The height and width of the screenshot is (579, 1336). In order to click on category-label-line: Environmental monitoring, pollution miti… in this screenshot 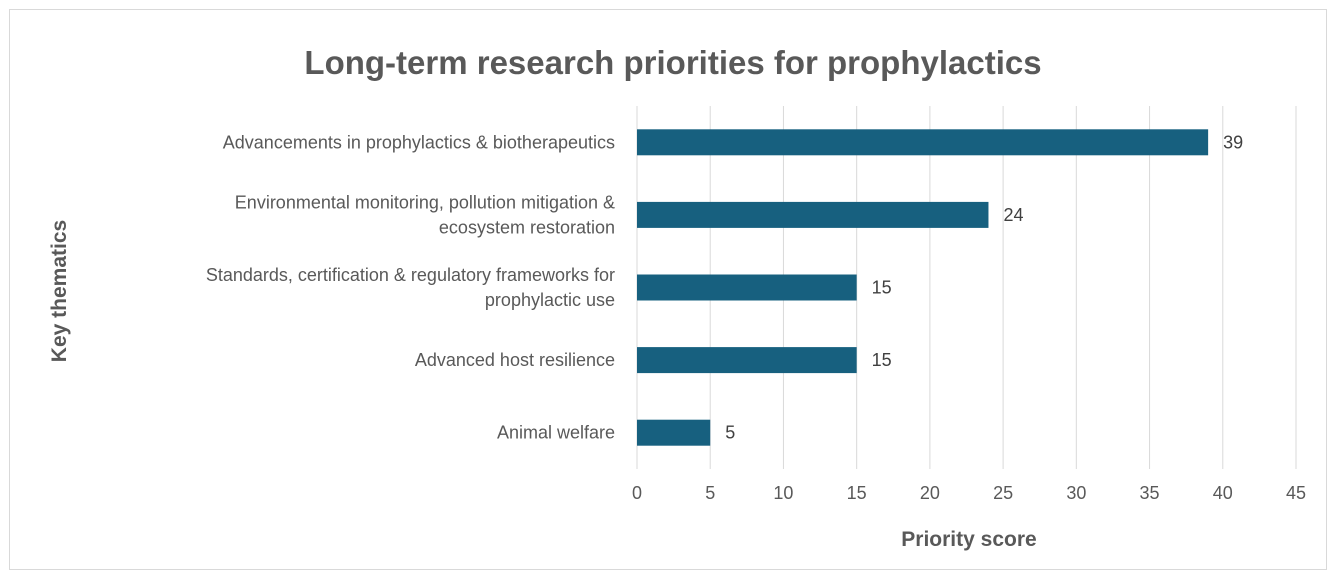, I will do `click(425, 202)`.